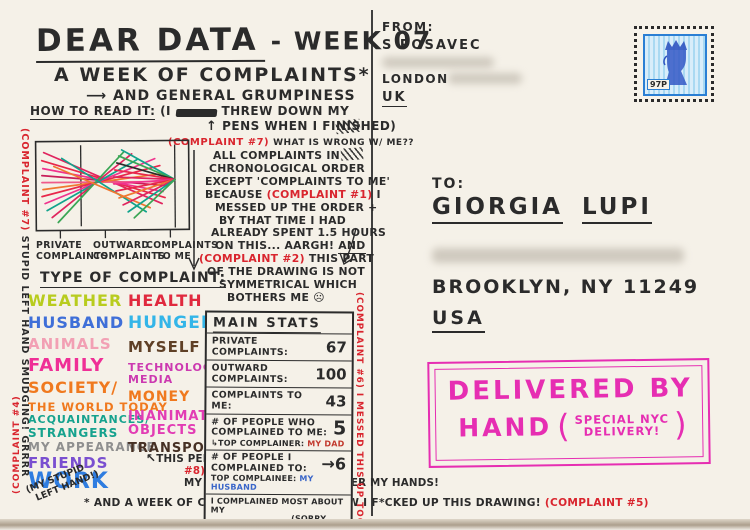  What do you see at coordinates (408, 27) in the screenshot?
I see `from-label: FROM:` at bounding box center [408, 27].